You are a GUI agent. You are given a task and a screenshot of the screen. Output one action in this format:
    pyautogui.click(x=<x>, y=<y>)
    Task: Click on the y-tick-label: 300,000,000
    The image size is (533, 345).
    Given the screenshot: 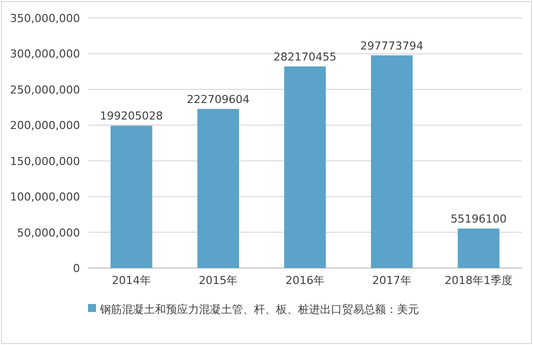 What is the action you would take?
    pyautogui.click(x=45, y=54)
    